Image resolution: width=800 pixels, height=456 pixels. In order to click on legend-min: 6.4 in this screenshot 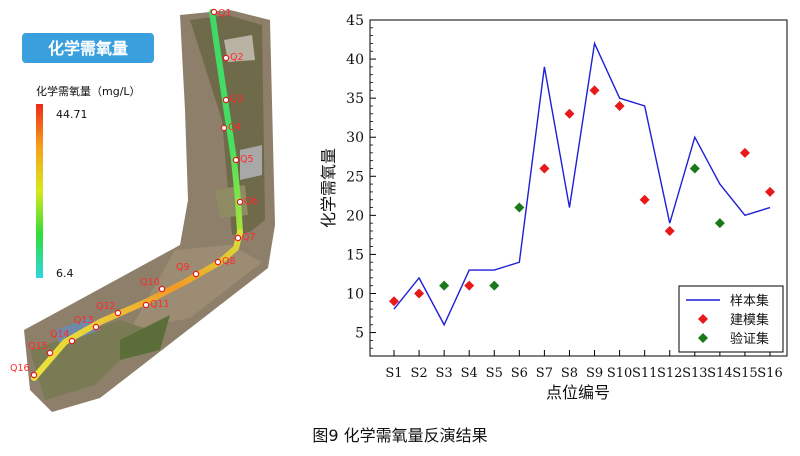, I will do `click(65, 273)`.